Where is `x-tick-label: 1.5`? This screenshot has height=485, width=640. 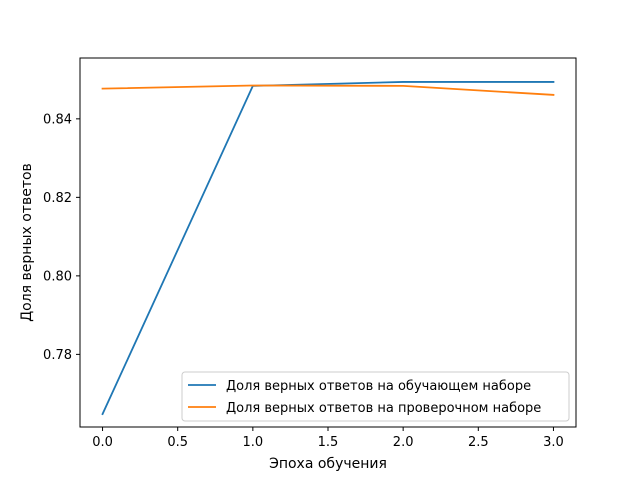 x-tick-label: 1.5 is located at coordinates (328, 442).